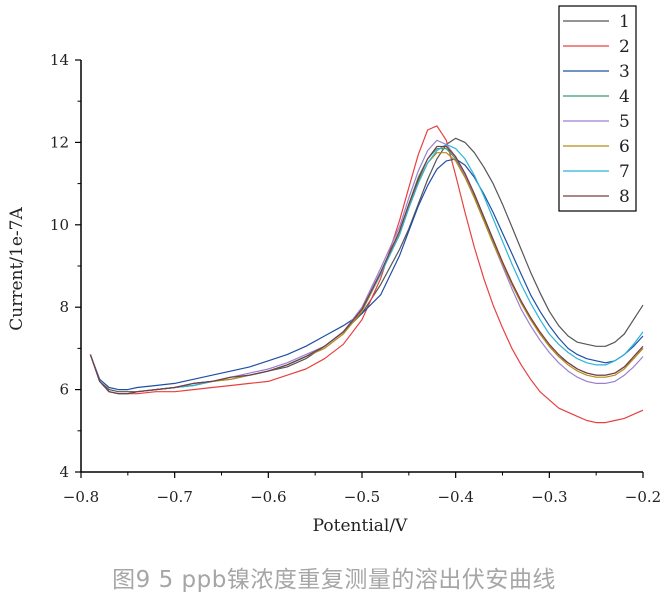  Describe the element at coordinates (174, 497) in the screenshot. I see `x-tick-label: −0.7` at that location.